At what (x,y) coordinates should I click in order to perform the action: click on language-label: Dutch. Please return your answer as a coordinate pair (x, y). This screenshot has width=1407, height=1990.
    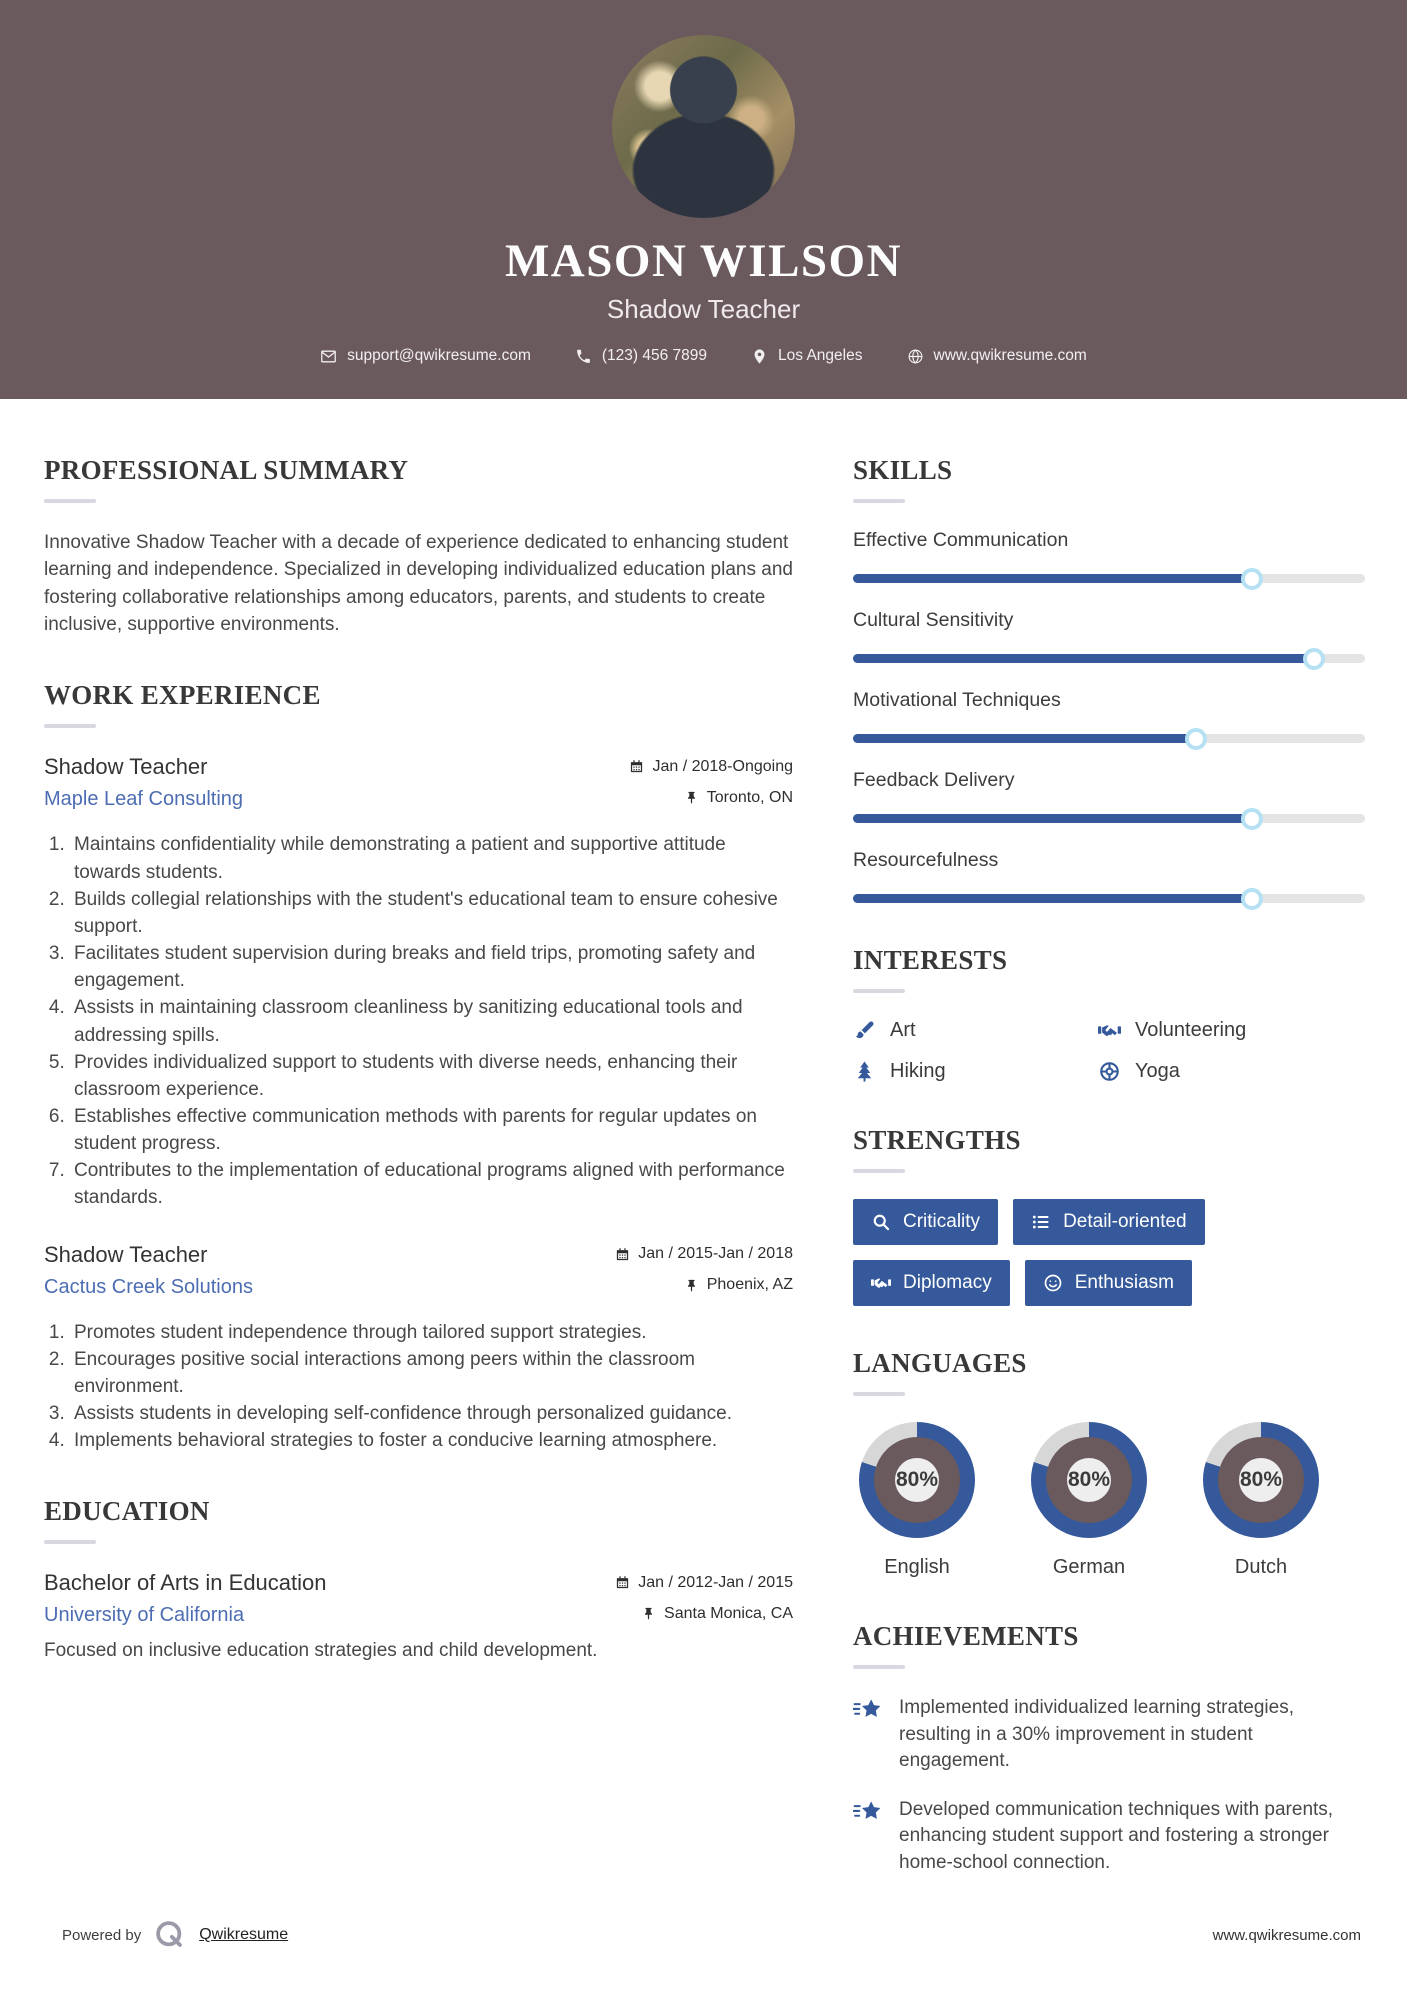
    Looking at the image, I should click on (1261, 1567).